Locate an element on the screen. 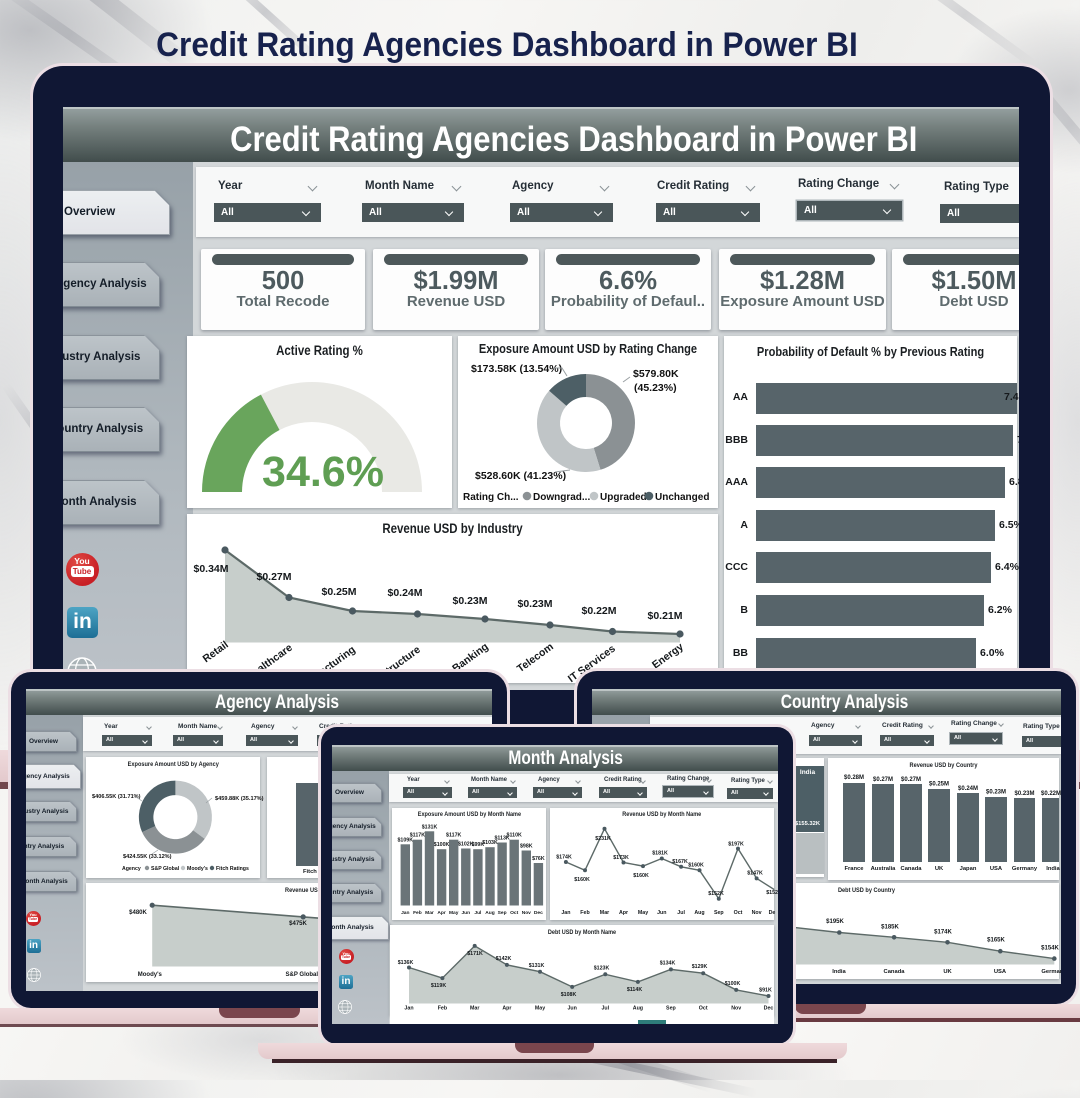  svg-text: Agency is located at coordinates (131, 869).